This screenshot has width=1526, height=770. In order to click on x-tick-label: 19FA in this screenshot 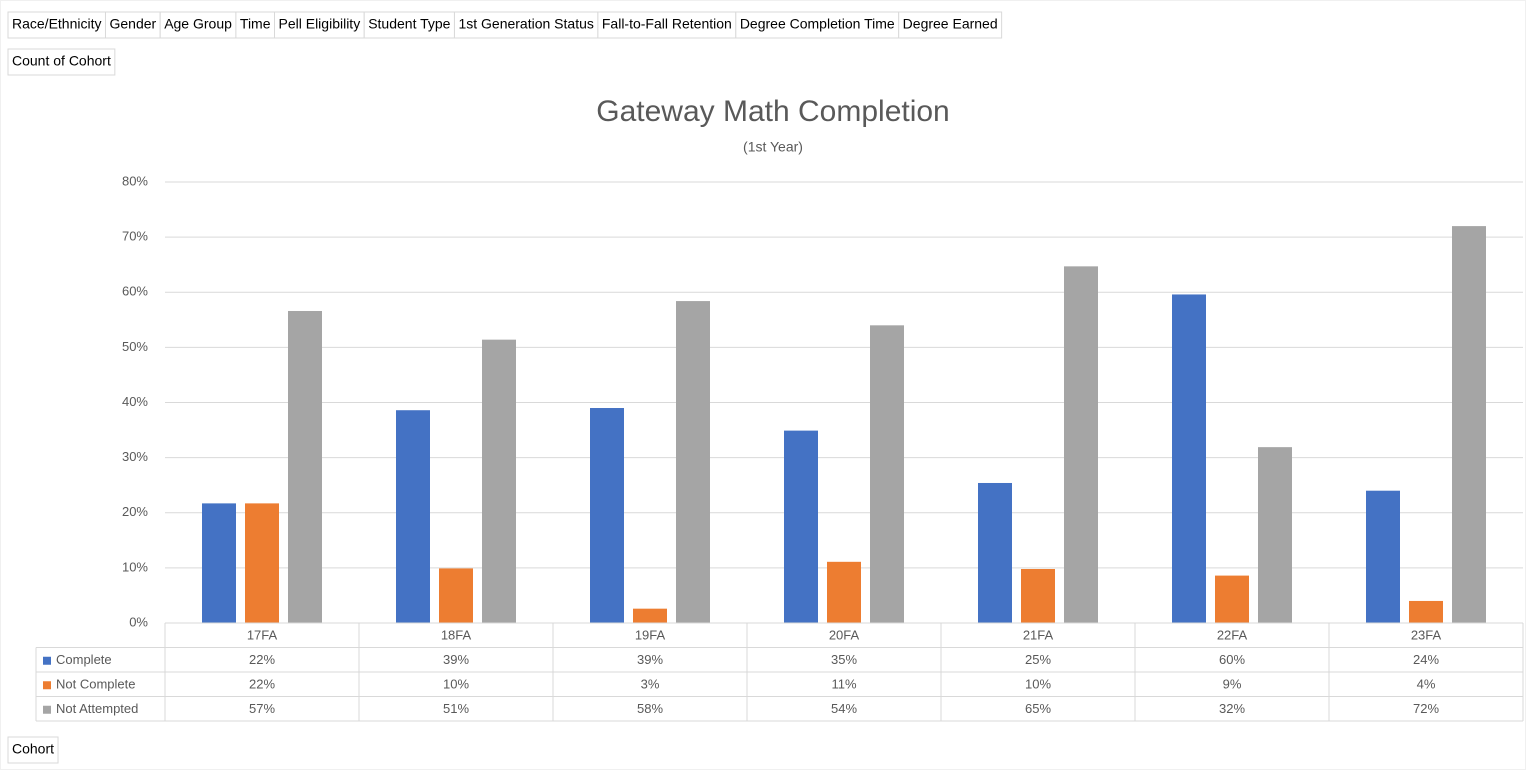, I will do `click(650, 635)`.